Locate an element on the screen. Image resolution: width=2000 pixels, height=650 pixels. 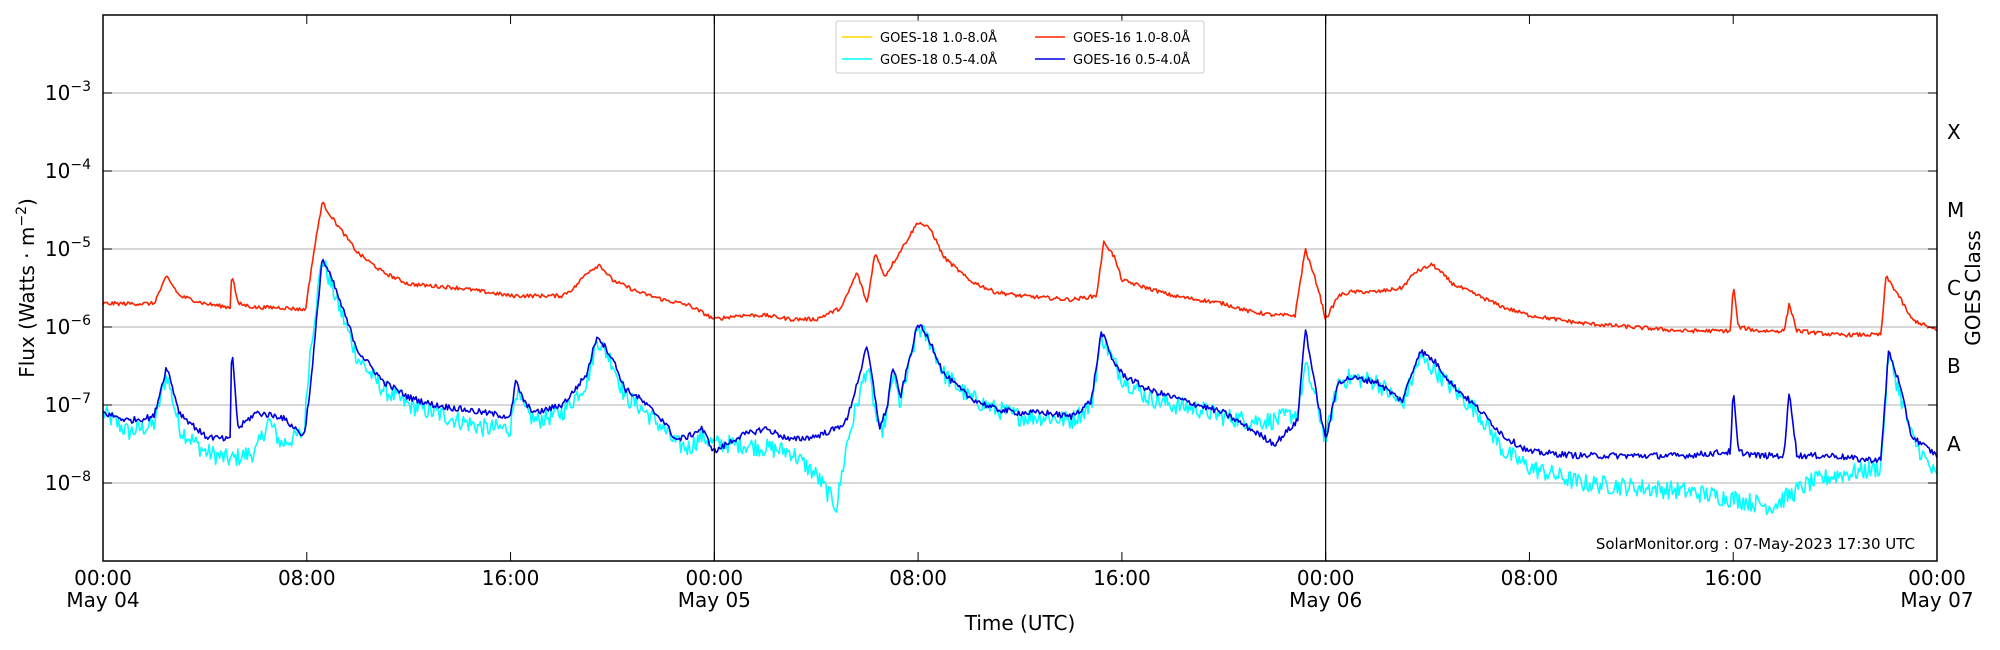
legend-label-goes16-short: GOES-16 0.5-4.0Å is located at coordinates (1131, 60).